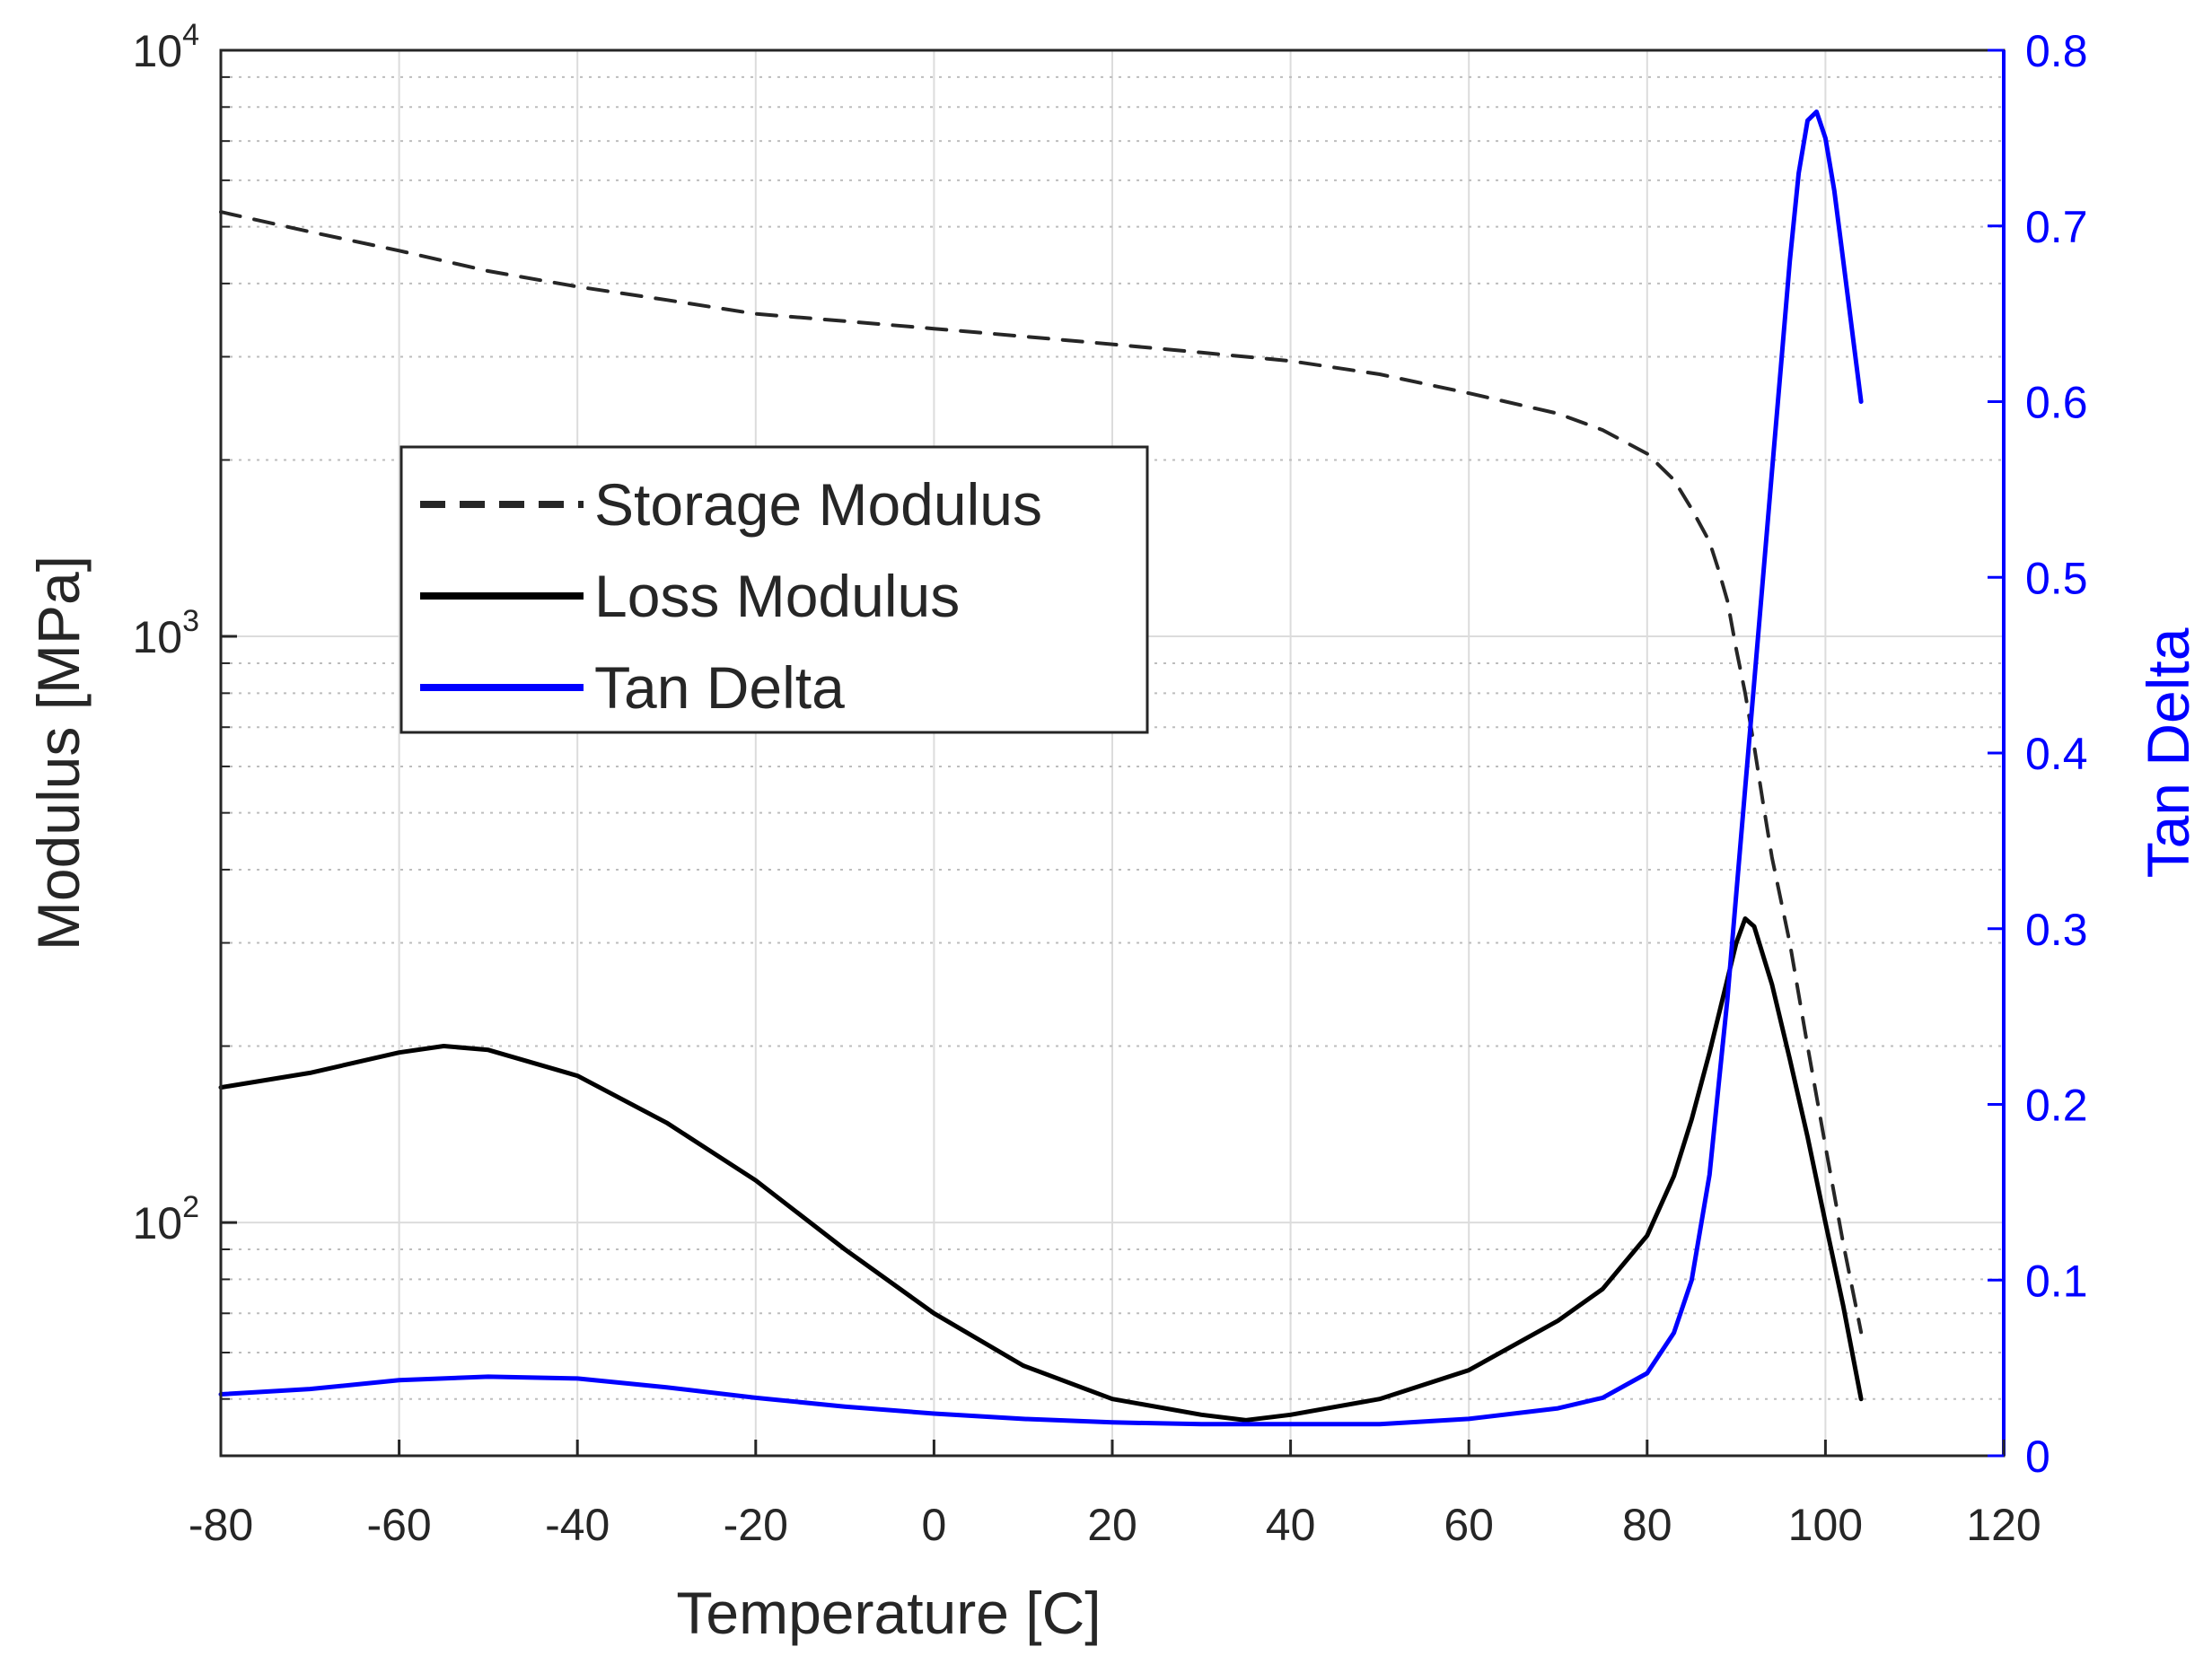 The width and height of the screenshot is (2212, 1664). Describe the element at coordinates (2056, 227) in the screenshot. I see `y-right-tick-label-7: 0.7` at that location.